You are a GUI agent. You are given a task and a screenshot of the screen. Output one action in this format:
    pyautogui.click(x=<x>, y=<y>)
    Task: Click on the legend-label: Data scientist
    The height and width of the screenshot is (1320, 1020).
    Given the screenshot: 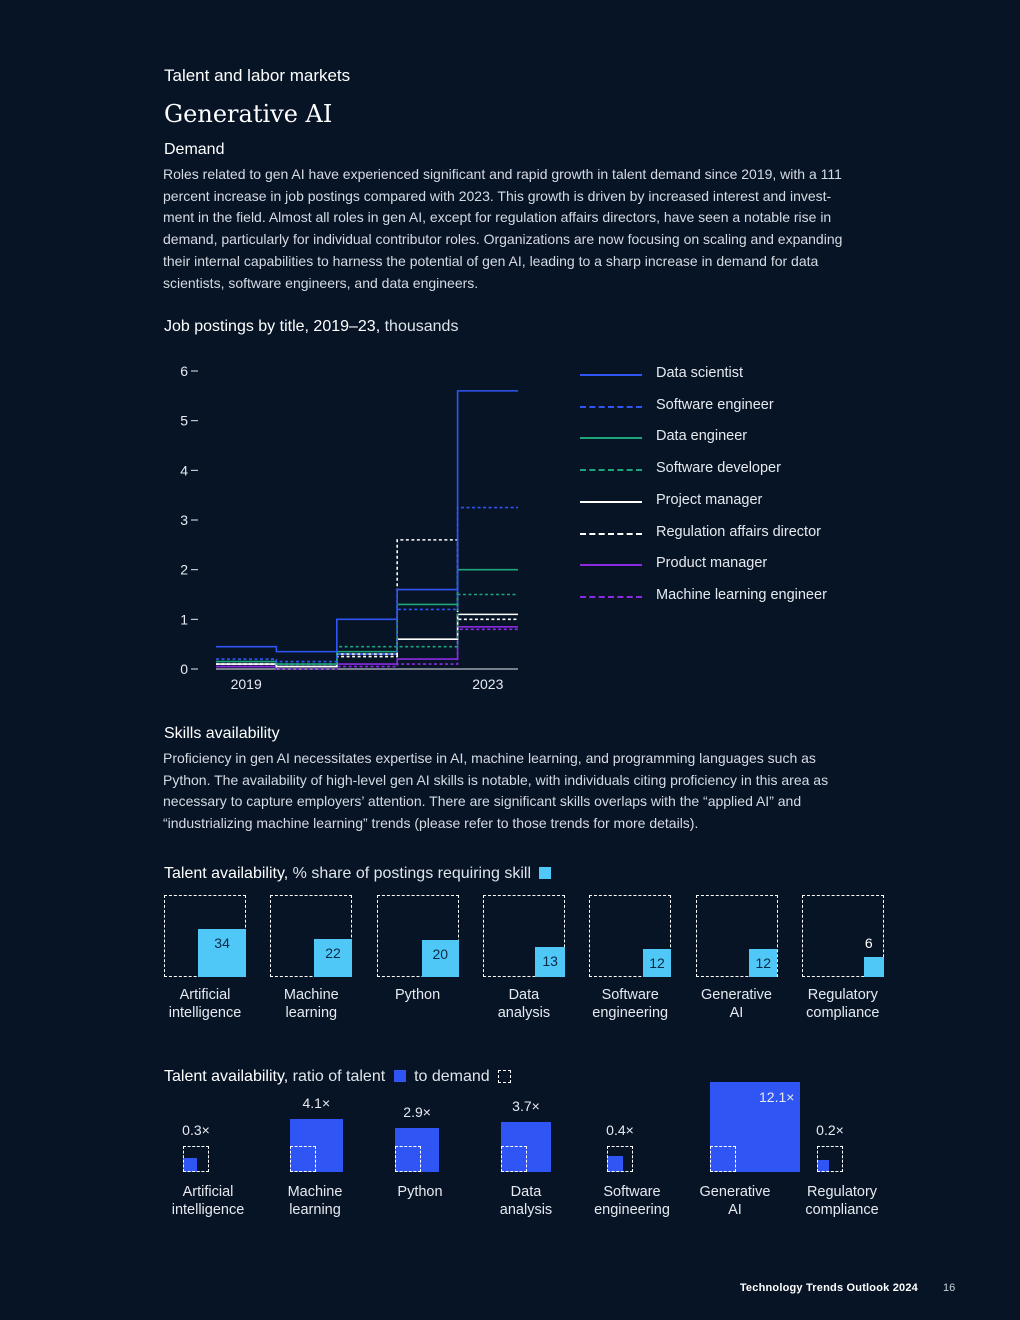 What is the action you would take?
    pyautogui.click(x=700, y=373)
    